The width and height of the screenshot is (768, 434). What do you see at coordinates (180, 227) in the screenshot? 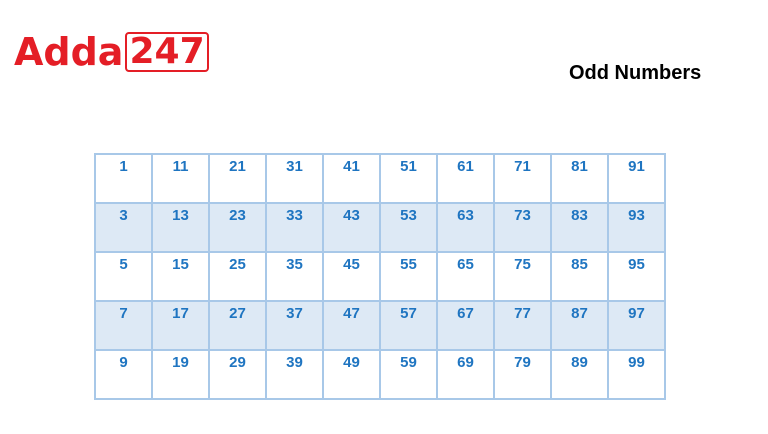
I see `number-cell: 13` at bounding box center [180, 227].